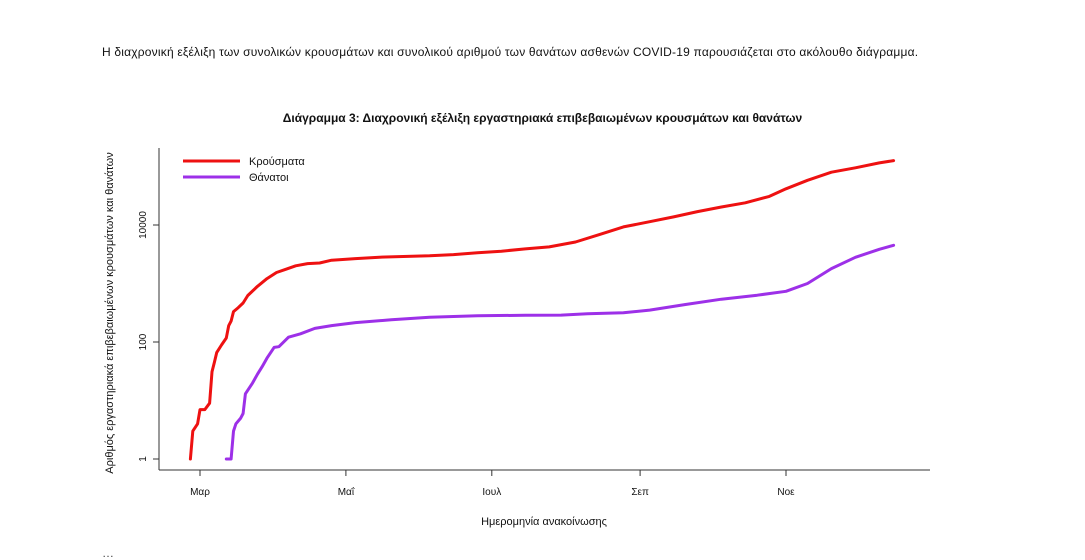 This screenshot has width=1085, height=560. Describe the element at coordinates (786, 492) in the screenshot. I see `x-tick-label: Νοε` at that location.